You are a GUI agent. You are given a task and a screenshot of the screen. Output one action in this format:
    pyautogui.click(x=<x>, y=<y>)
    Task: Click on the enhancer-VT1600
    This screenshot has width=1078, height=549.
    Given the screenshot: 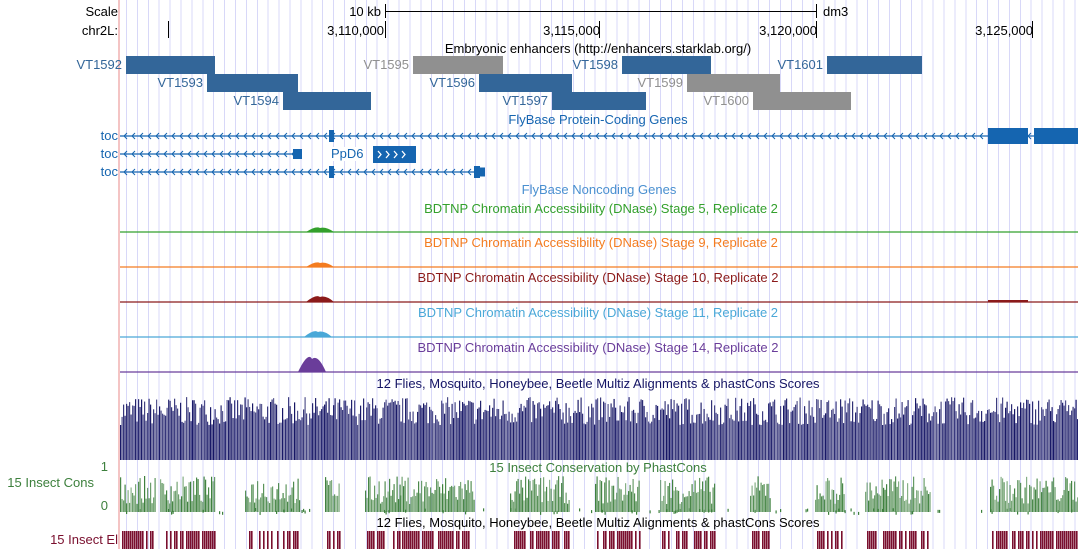 What is the action you would take?
    pyautogui.click(x=802, y=101)
    